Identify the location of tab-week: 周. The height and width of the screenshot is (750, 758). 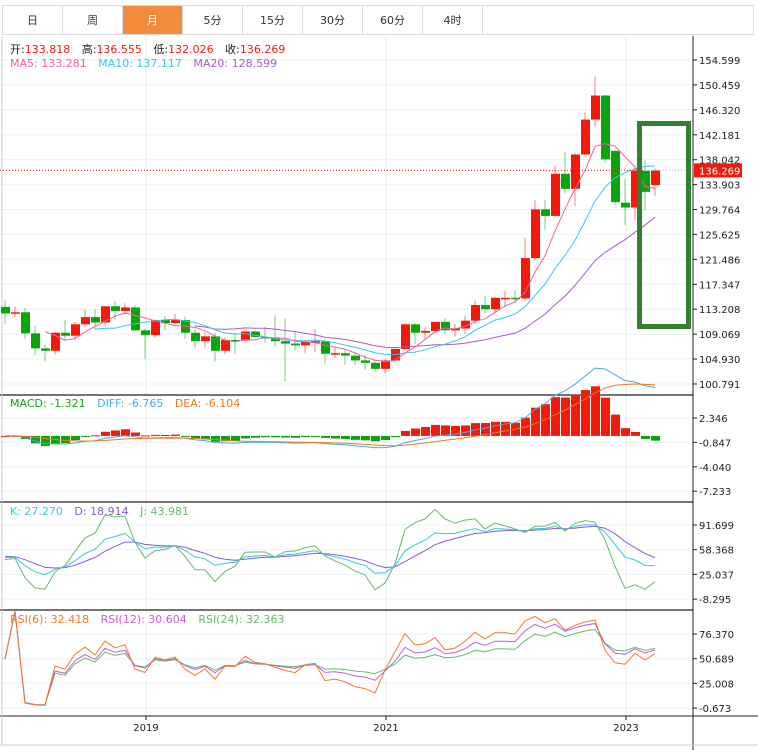
(93, 20).